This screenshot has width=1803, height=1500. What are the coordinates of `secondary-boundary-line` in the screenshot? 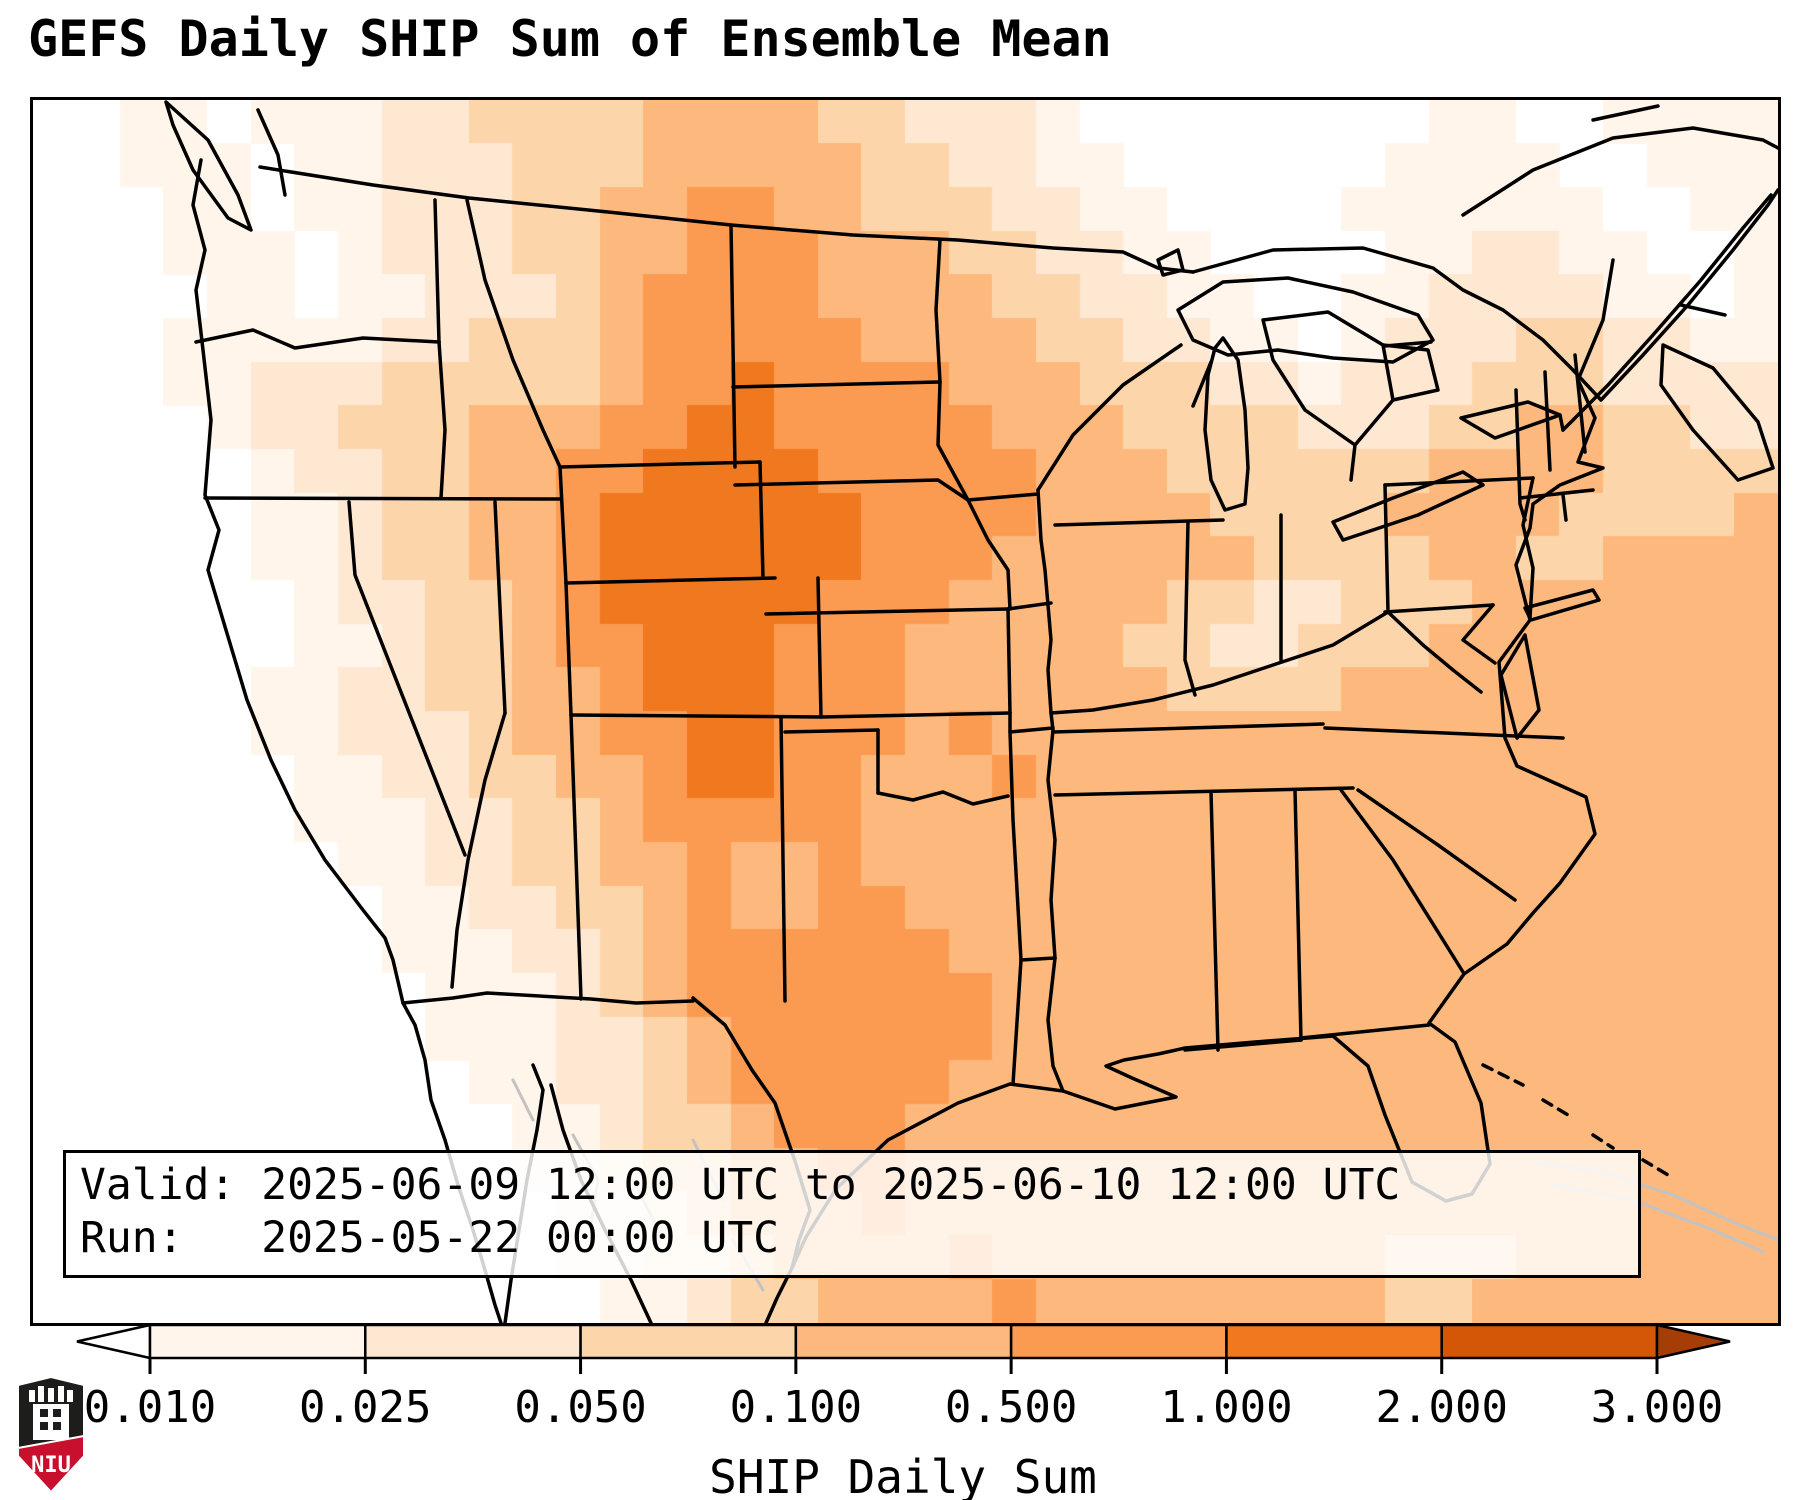 It's located at (523, 1100).